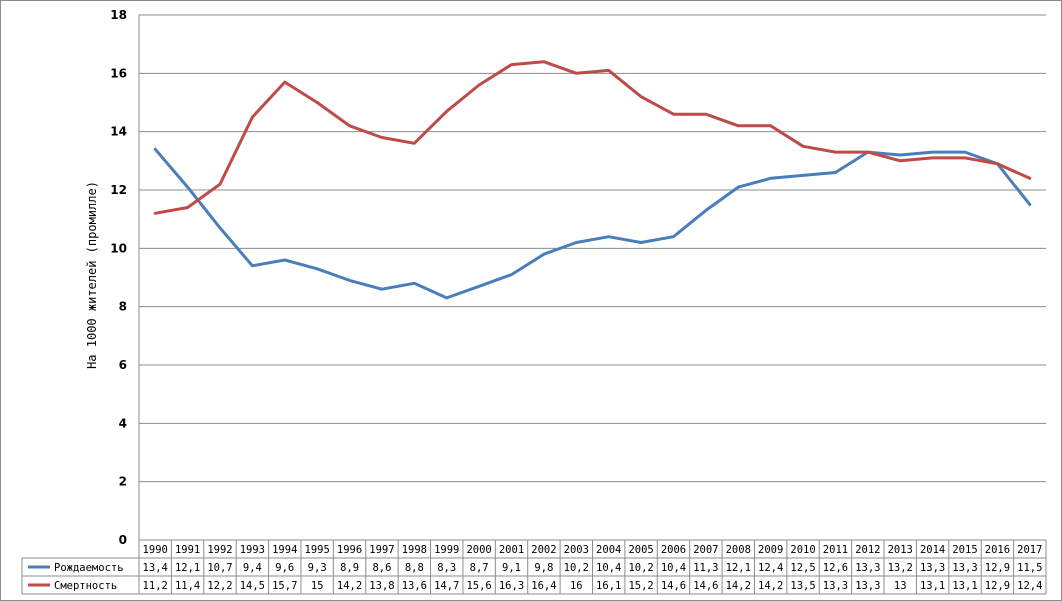  I want to click on y-tick-label: 4, so click(123, 423).